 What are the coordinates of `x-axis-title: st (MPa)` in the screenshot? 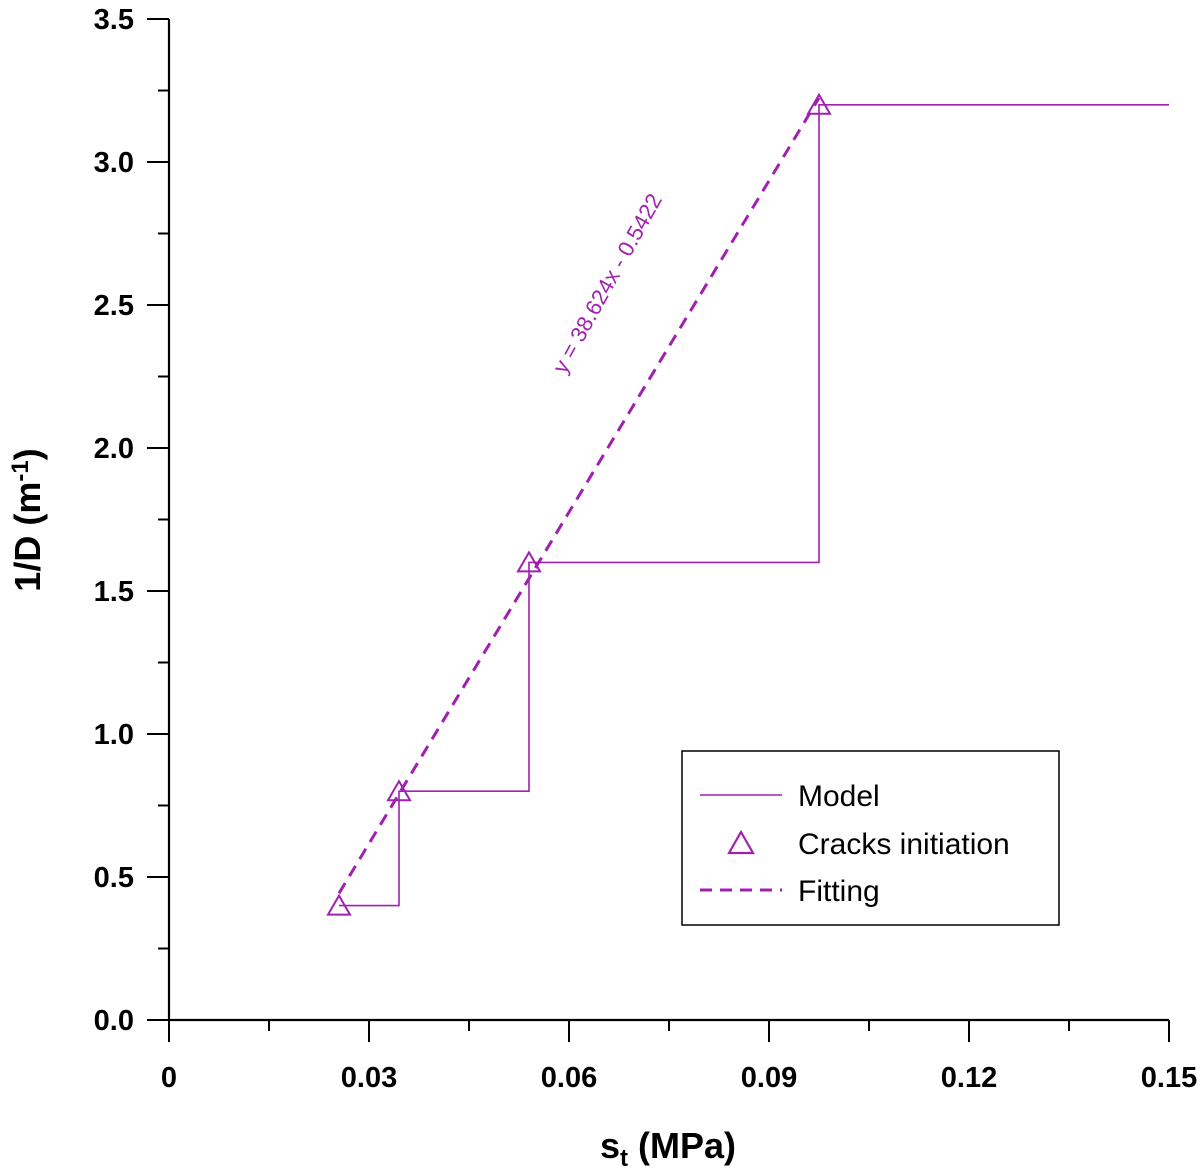 It's located at (668, 1148).